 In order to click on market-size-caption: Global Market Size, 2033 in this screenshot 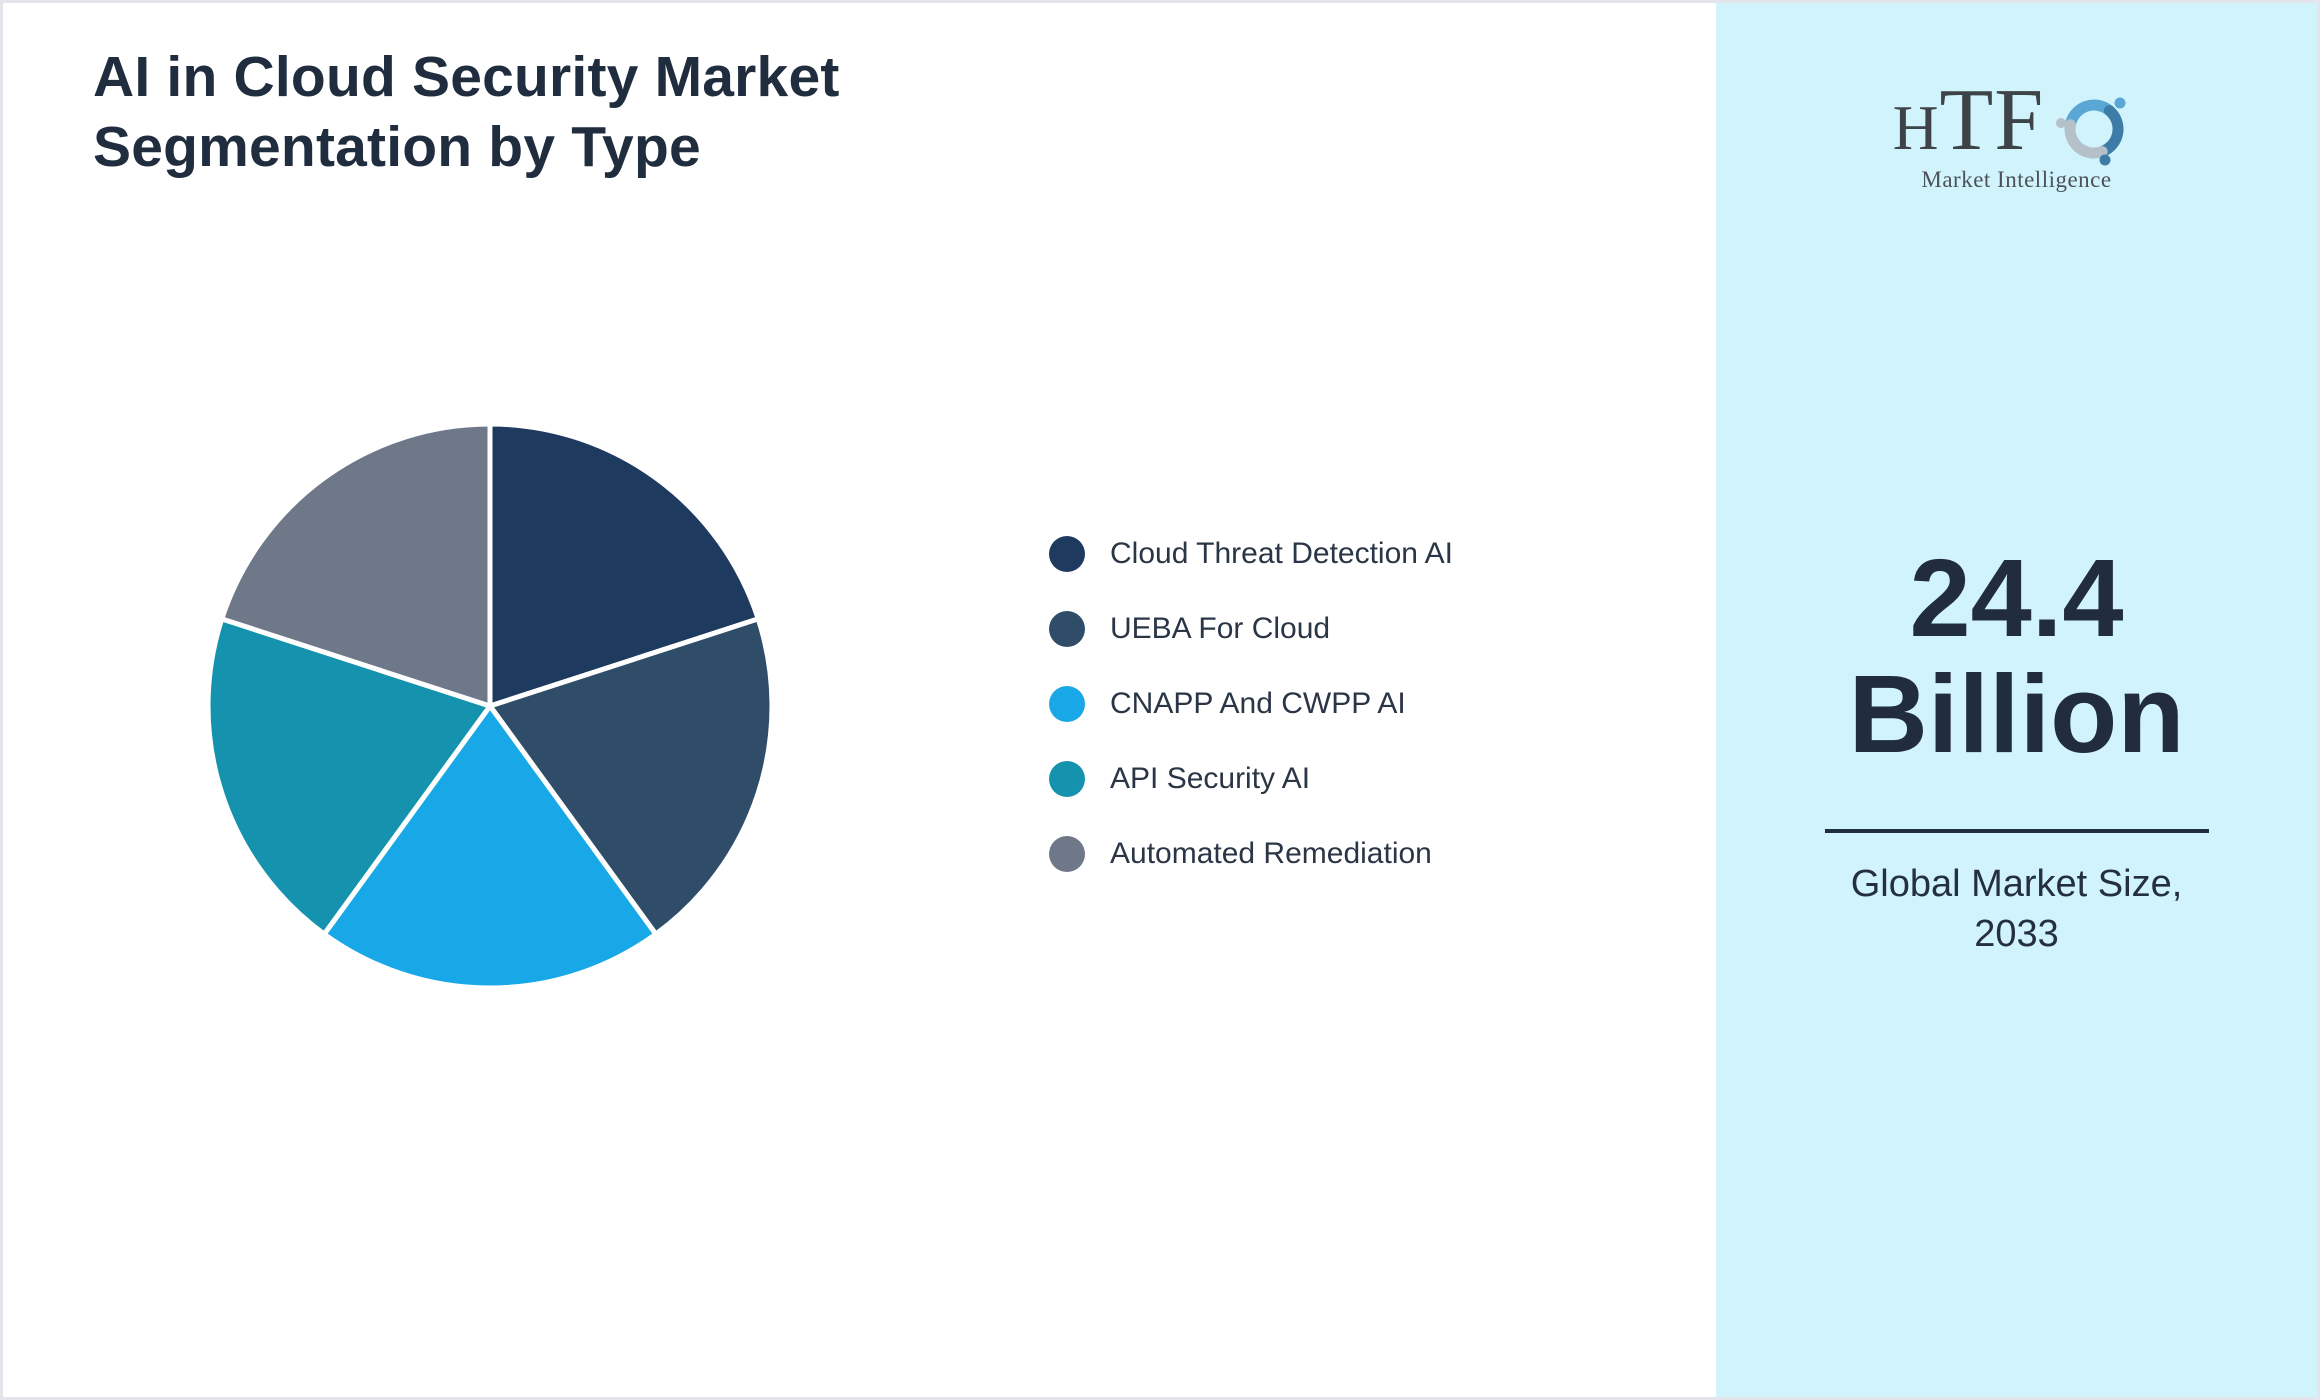, I will do `click(2016, 909)`.